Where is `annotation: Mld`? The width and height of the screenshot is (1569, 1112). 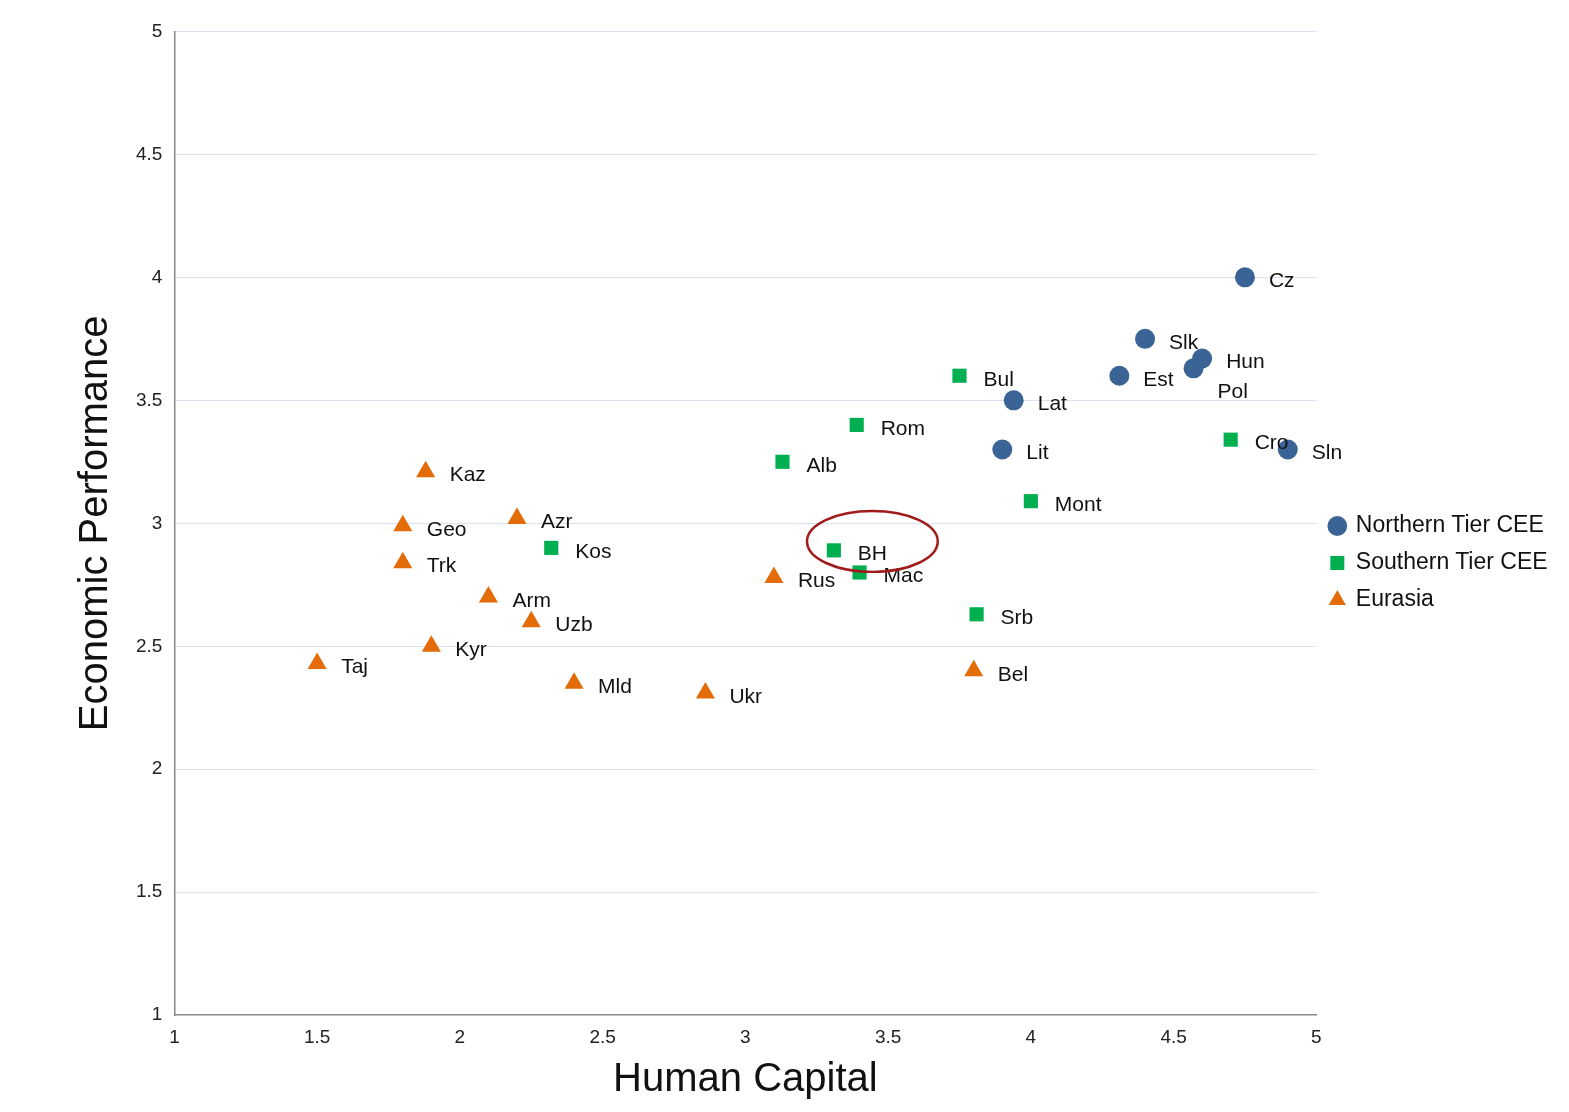
annotation: Mld is located at coordinates (615, 685).